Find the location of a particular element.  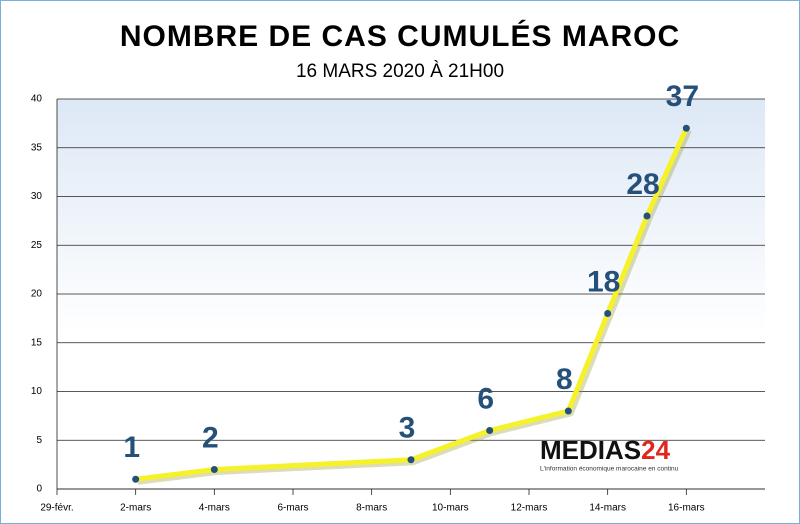

x-tick-label: 6-mars is located at coordinates (292, 508).